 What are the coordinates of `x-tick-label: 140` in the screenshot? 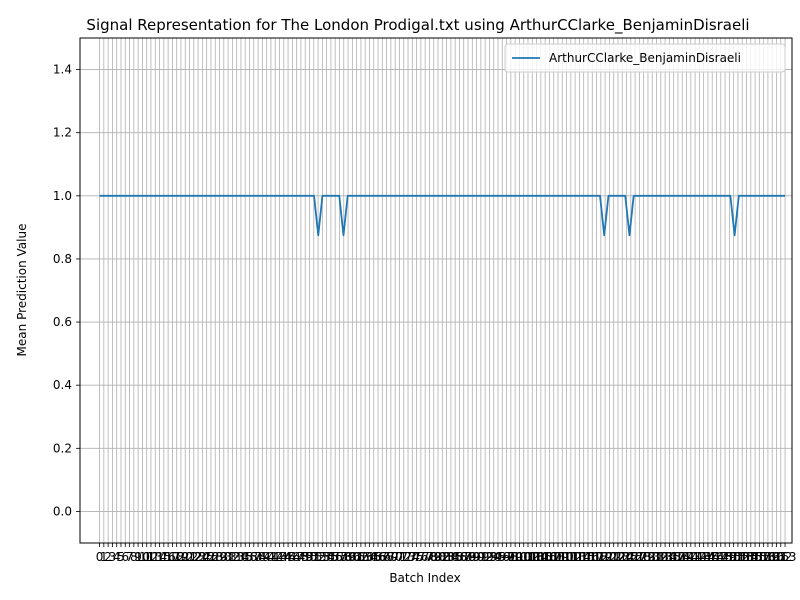 It's located at (686, 557).